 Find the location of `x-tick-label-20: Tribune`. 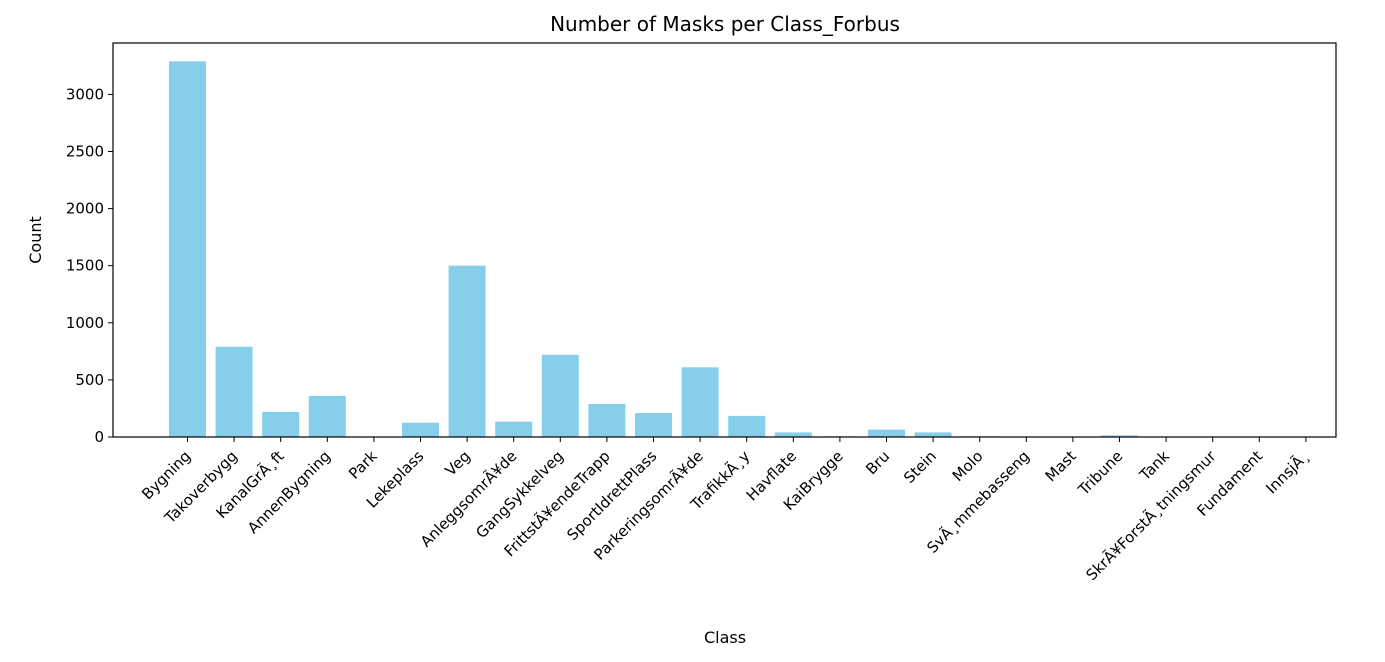

x-tick-label-20: Tribune is located at coordinates (1100, 473).